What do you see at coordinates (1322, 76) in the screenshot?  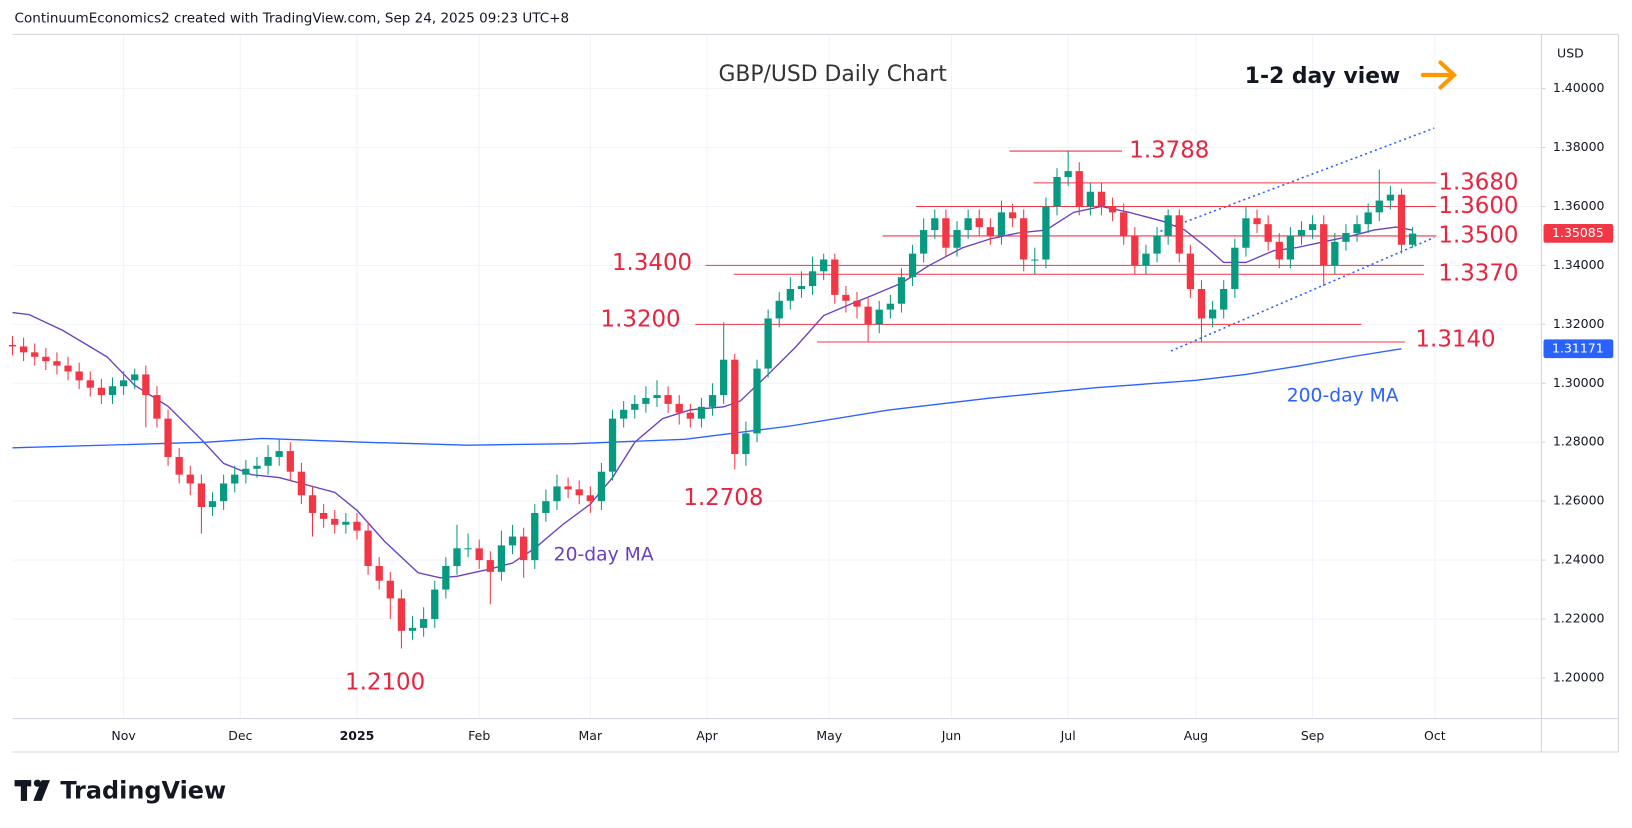 I see `view-note: 1-2 day view` at bounding box center [1322, 76].